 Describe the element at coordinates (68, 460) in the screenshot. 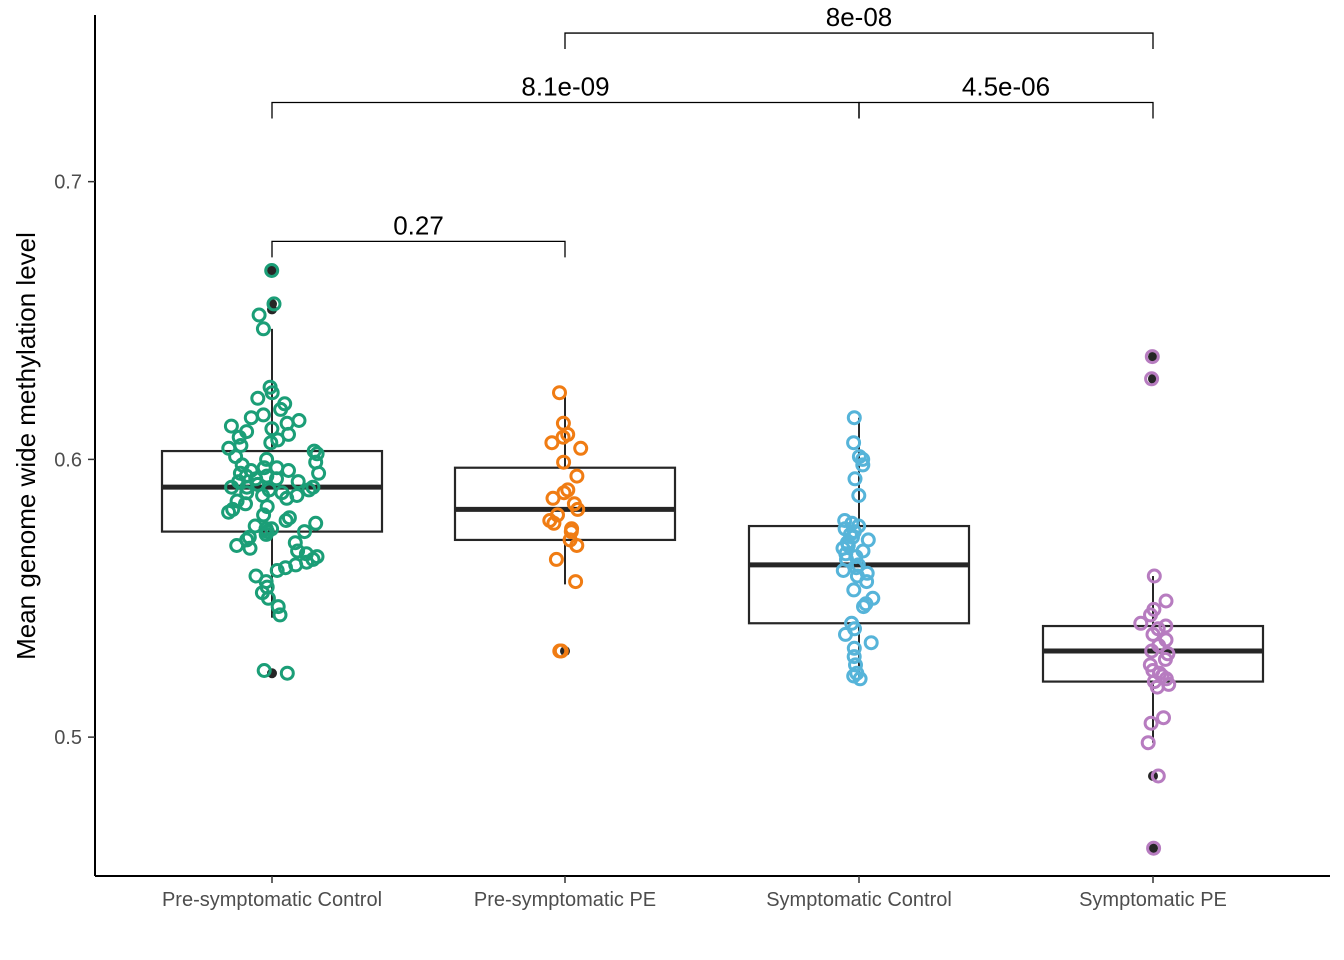

I see `y-tick-label: 0.6` at that location.